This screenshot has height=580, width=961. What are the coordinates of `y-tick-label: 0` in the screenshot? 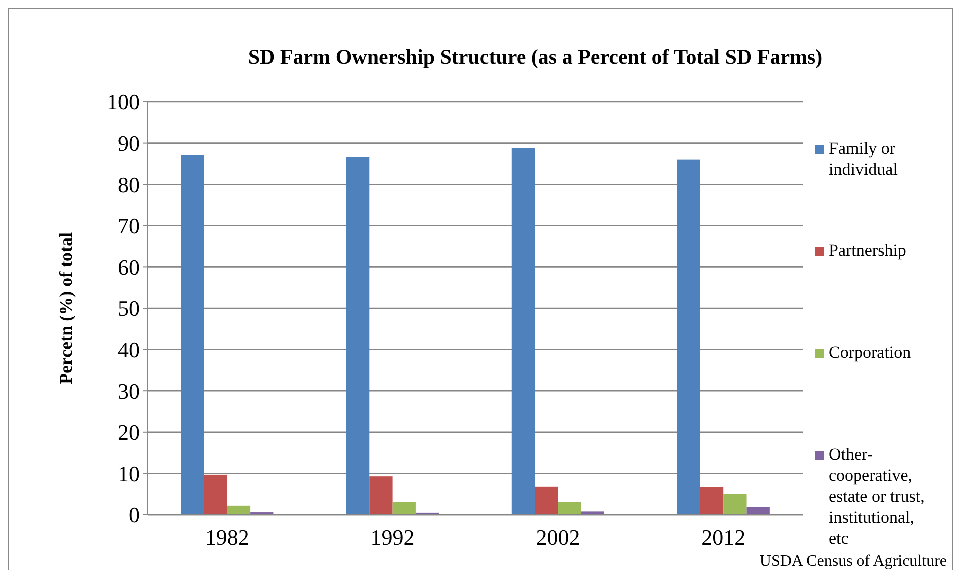 It's located at (134, 515).